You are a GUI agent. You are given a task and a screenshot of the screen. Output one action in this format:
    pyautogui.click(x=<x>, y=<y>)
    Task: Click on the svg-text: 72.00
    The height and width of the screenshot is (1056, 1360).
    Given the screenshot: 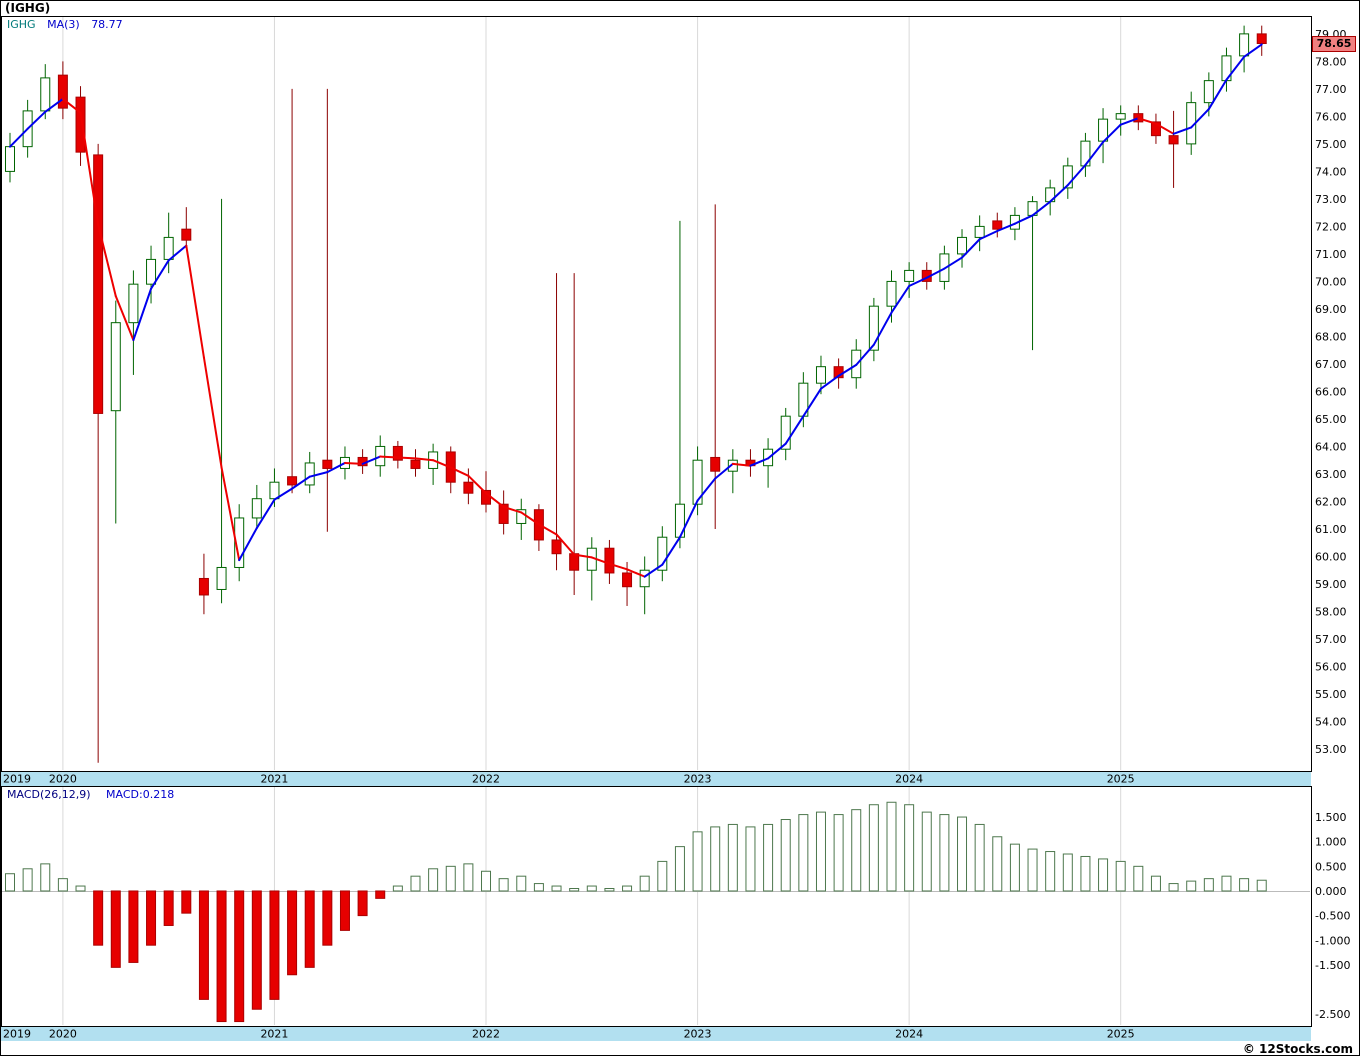 What is the action you would take?
    pyautogui.click(x=1331, y=226)
    